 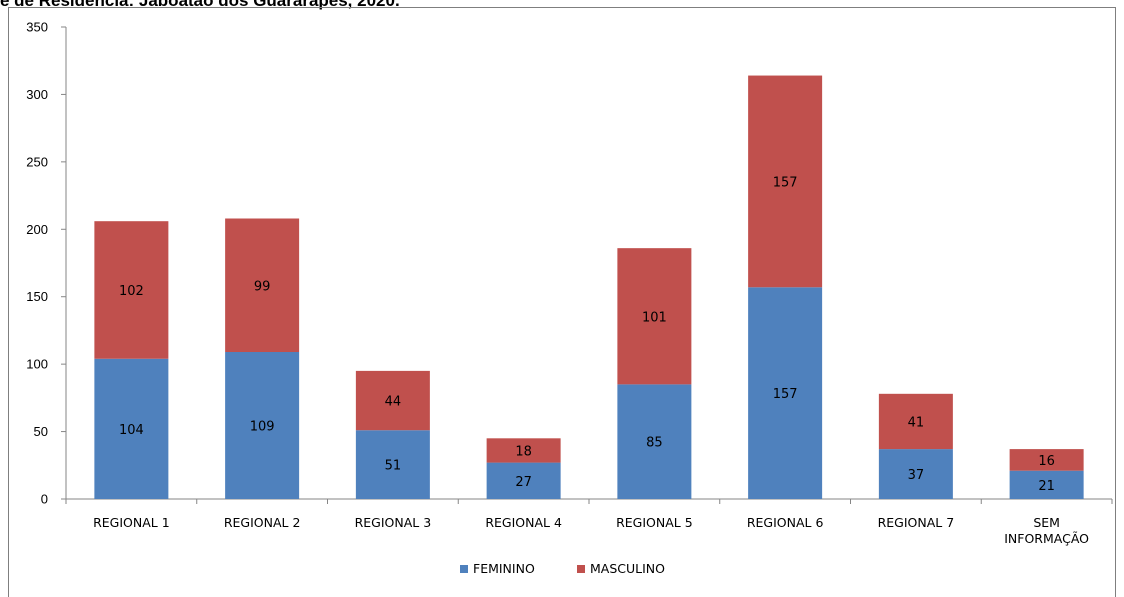 I want to click on data-label-masculino-5: 101, so click(x=654, y=317).